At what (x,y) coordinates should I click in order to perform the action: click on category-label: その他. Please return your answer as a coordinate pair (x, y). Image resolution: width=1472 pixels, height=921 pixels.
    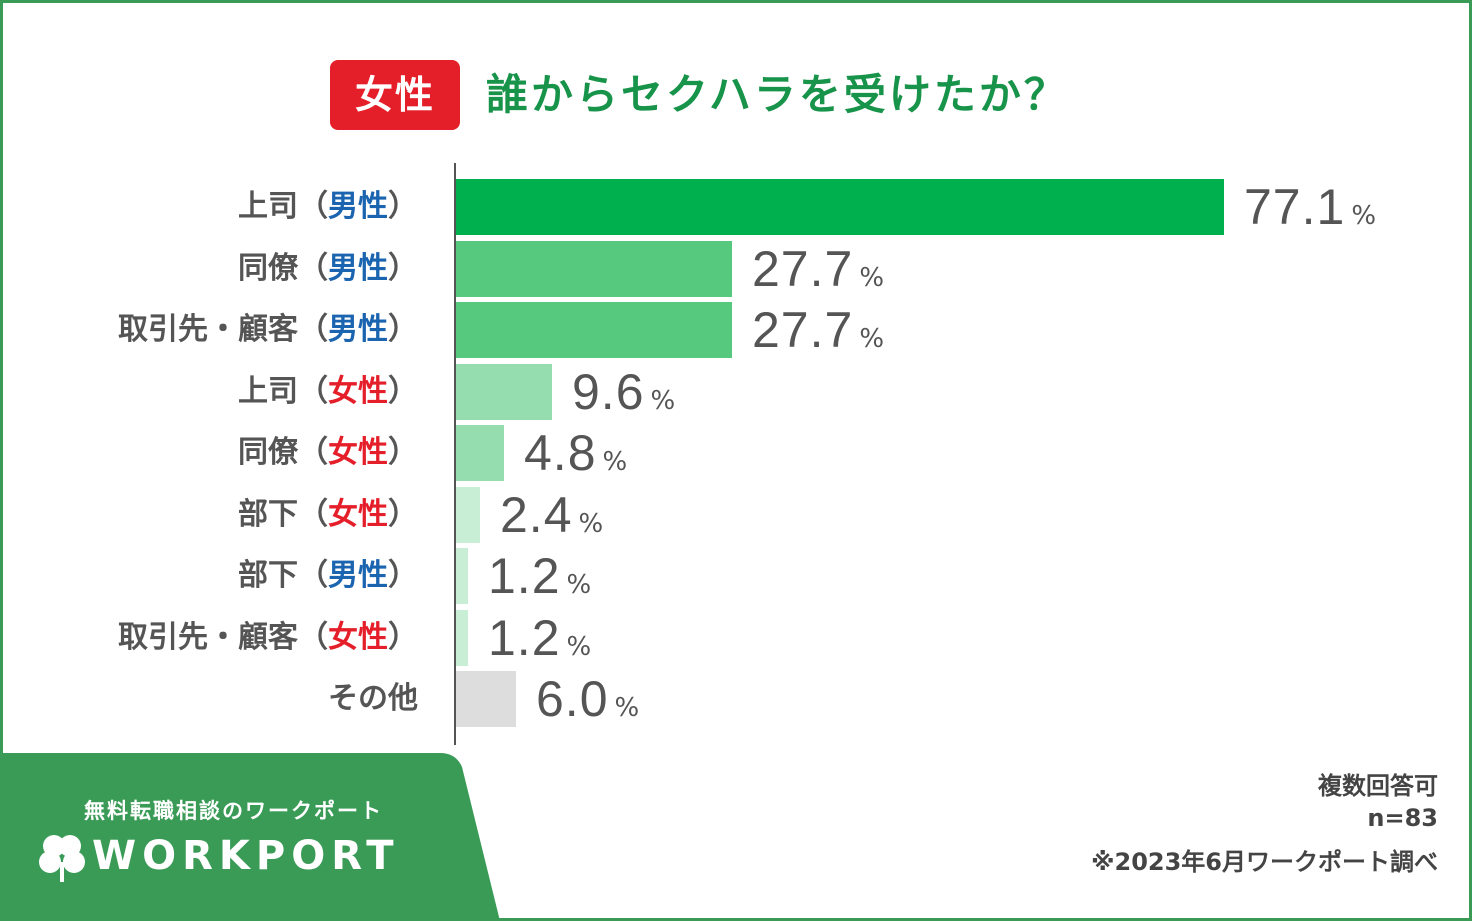
    Looking at the image, I should click on (373, 699).